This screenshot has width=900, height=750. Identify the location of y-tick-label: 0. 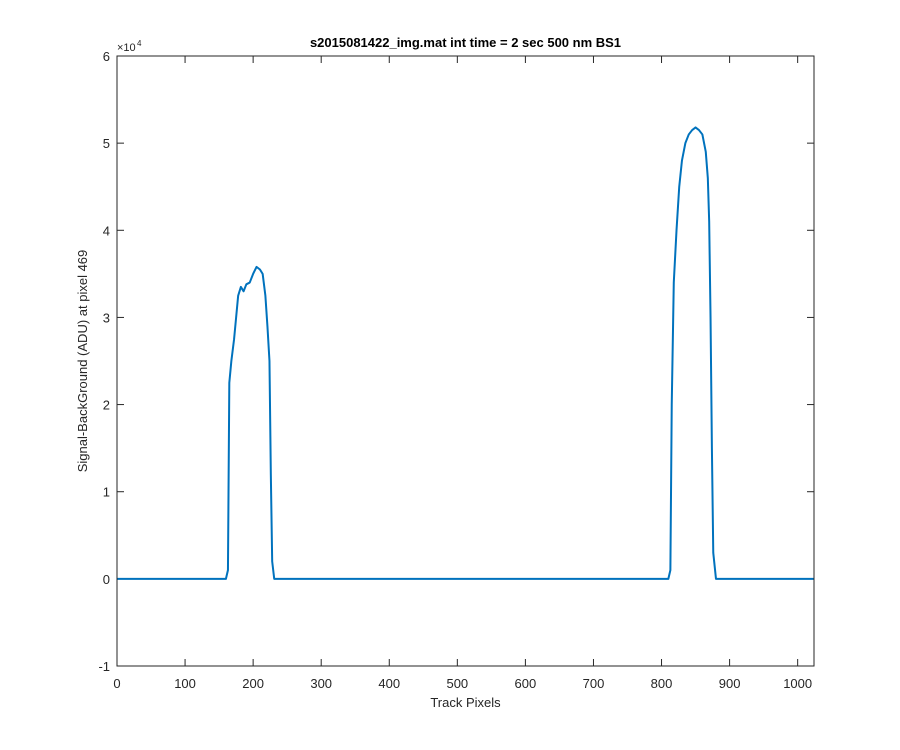
(106, 579).